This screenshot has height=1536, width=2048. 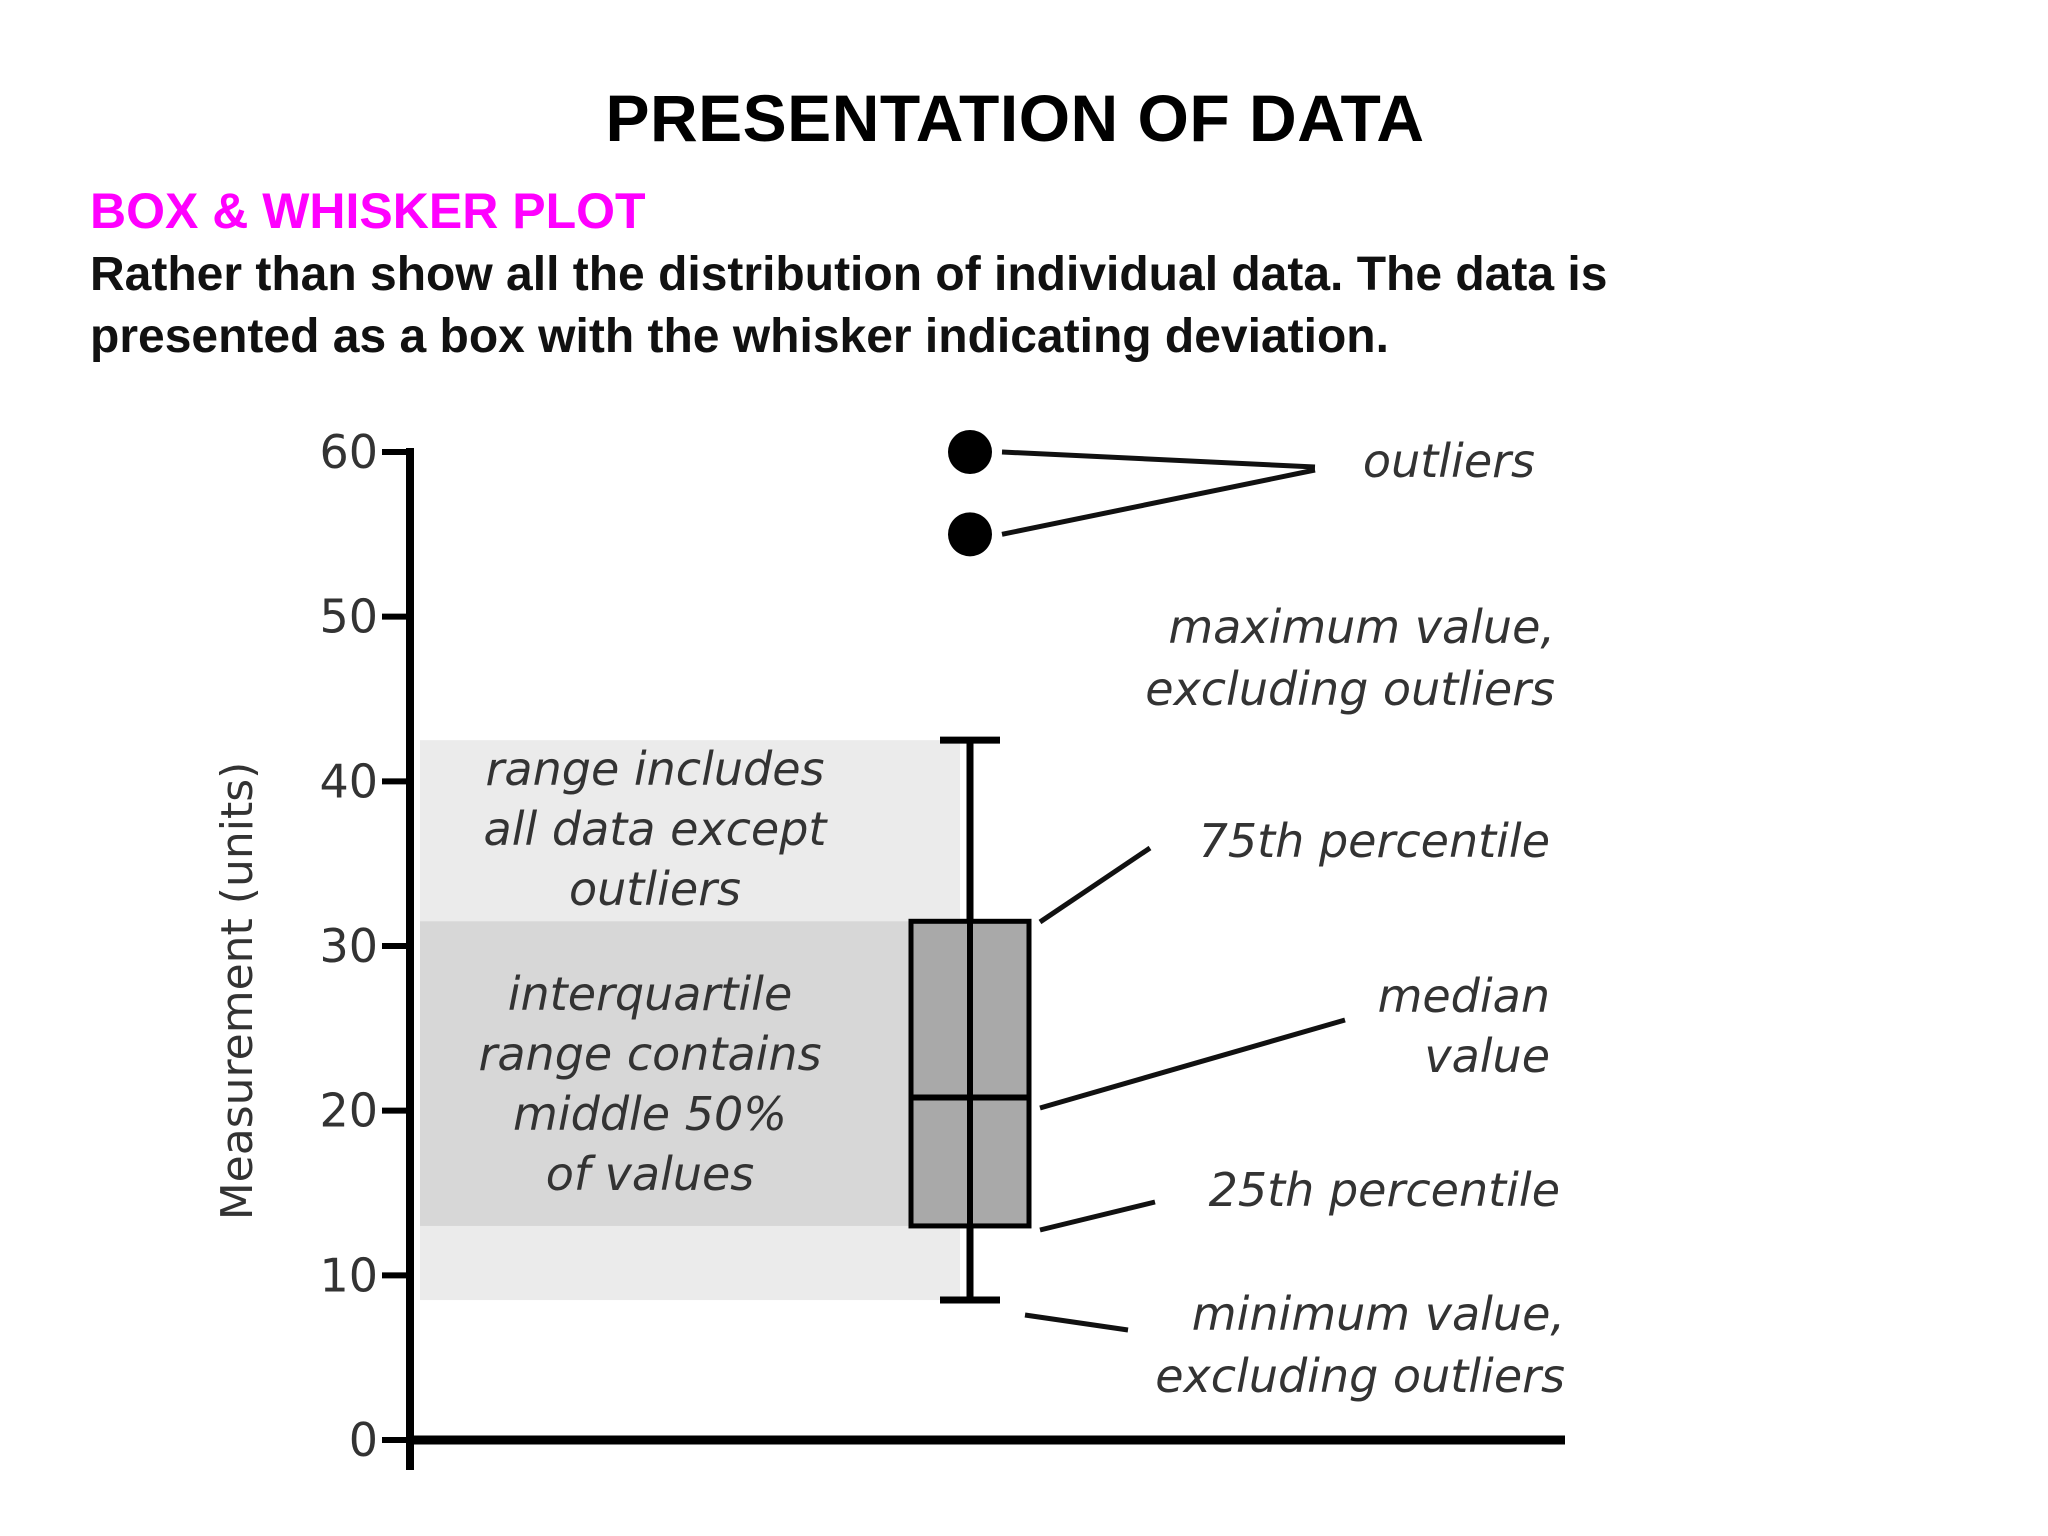 What do you see at coordinates (368, 211) in the screenshot?
I see `section-heading: BOX & WHISKER PLOT` at bounding box center [368, 211].